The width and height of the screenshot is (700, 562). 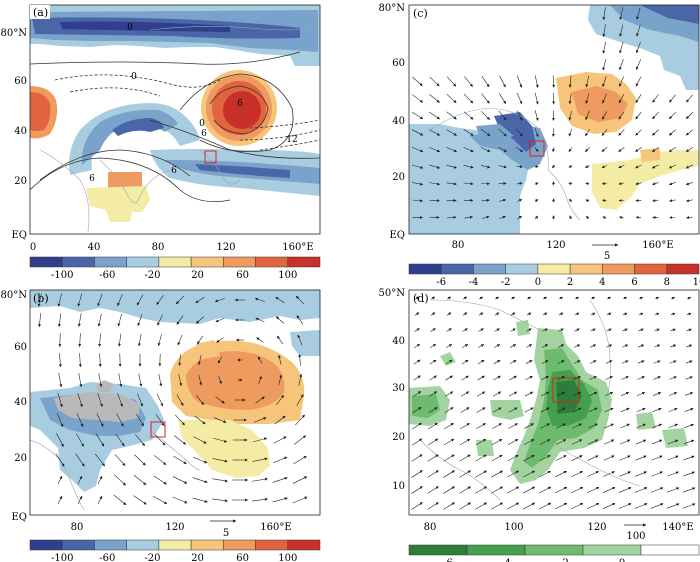 I want to click on colorbar-tick-label: -100, so click(x=62, y=557).